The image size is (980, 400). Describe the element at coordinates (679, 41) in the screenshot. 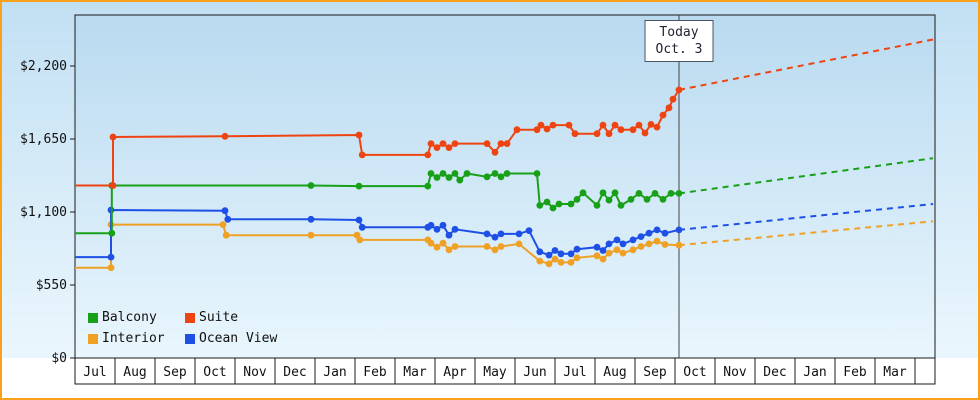

I see `today-marker-label: Today Oct. 3` at that location.